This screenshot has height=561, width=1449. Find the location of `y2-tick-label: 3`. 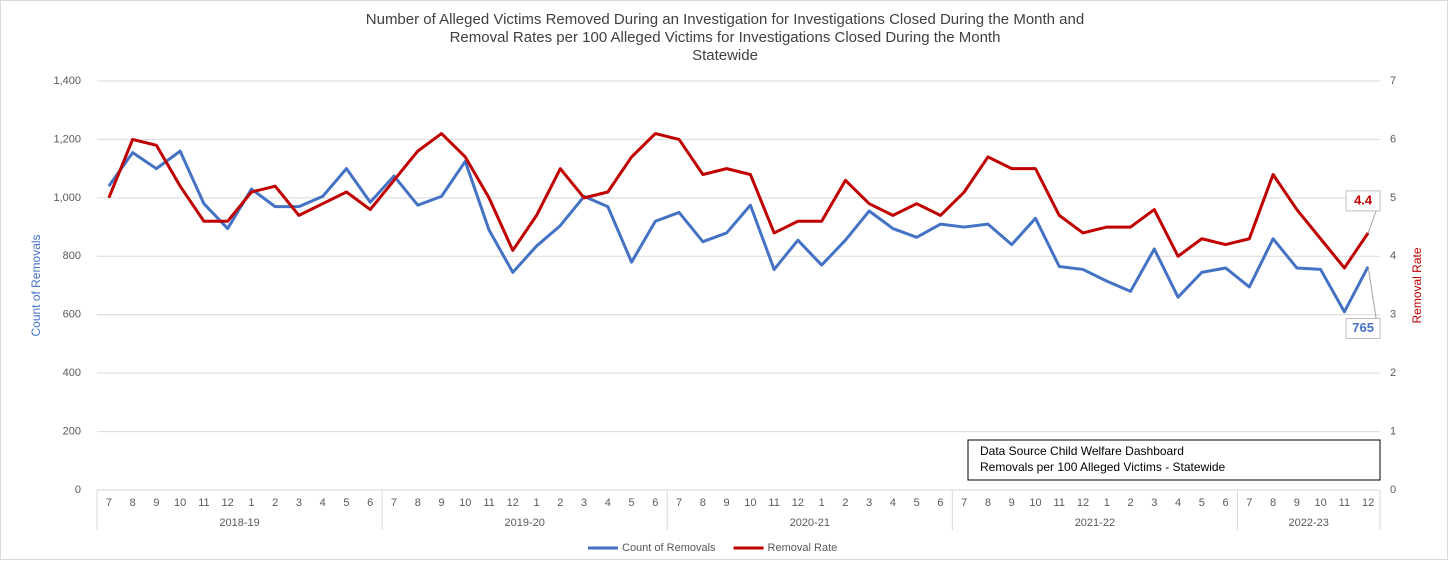

y2-tick-label: 3 is located at coordinates (1393, 315).